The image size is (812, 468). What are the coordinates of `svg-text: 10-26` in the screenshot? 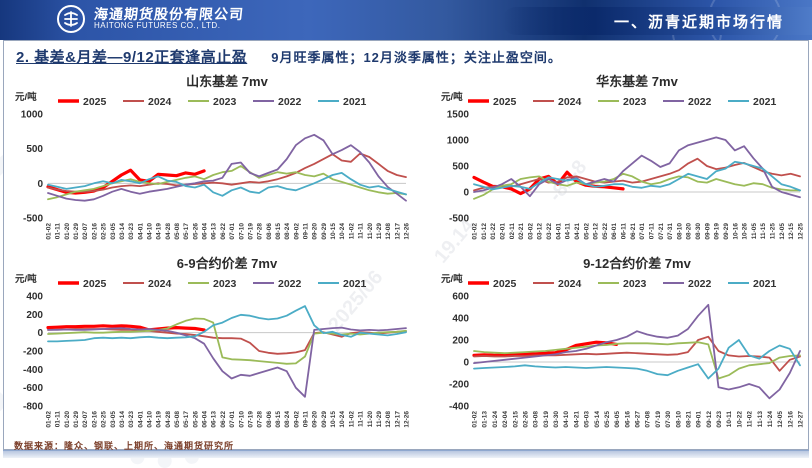 It's located at (745, 231).